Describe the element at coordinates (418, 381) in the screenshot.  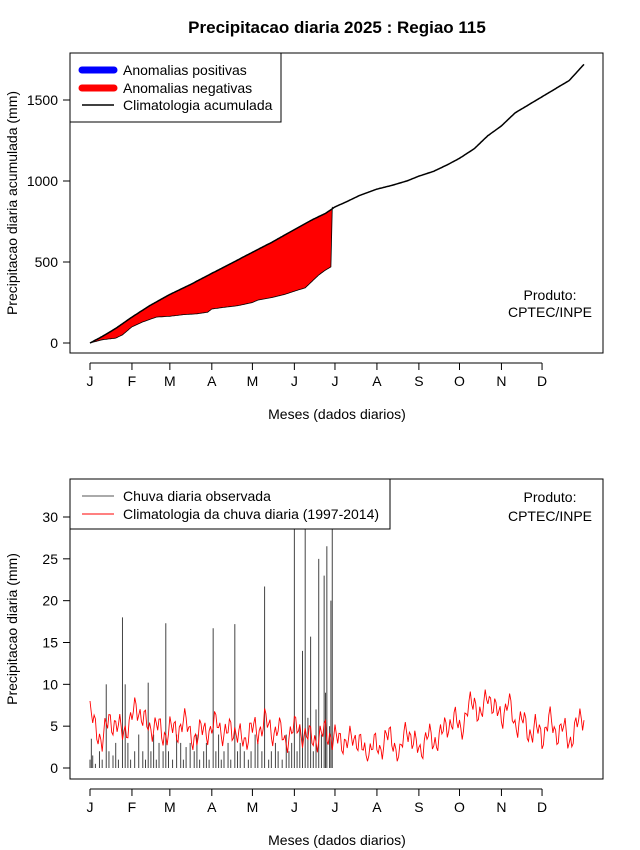
I see `x-tick-label-top: S` at that location.